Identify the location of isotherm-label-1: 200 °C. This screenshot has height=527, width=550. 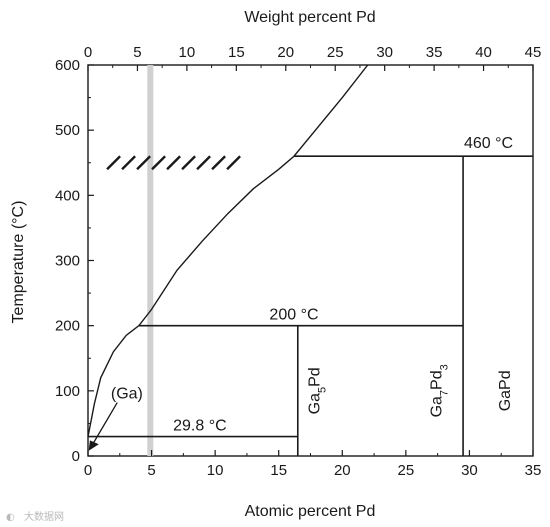
(293, 315).